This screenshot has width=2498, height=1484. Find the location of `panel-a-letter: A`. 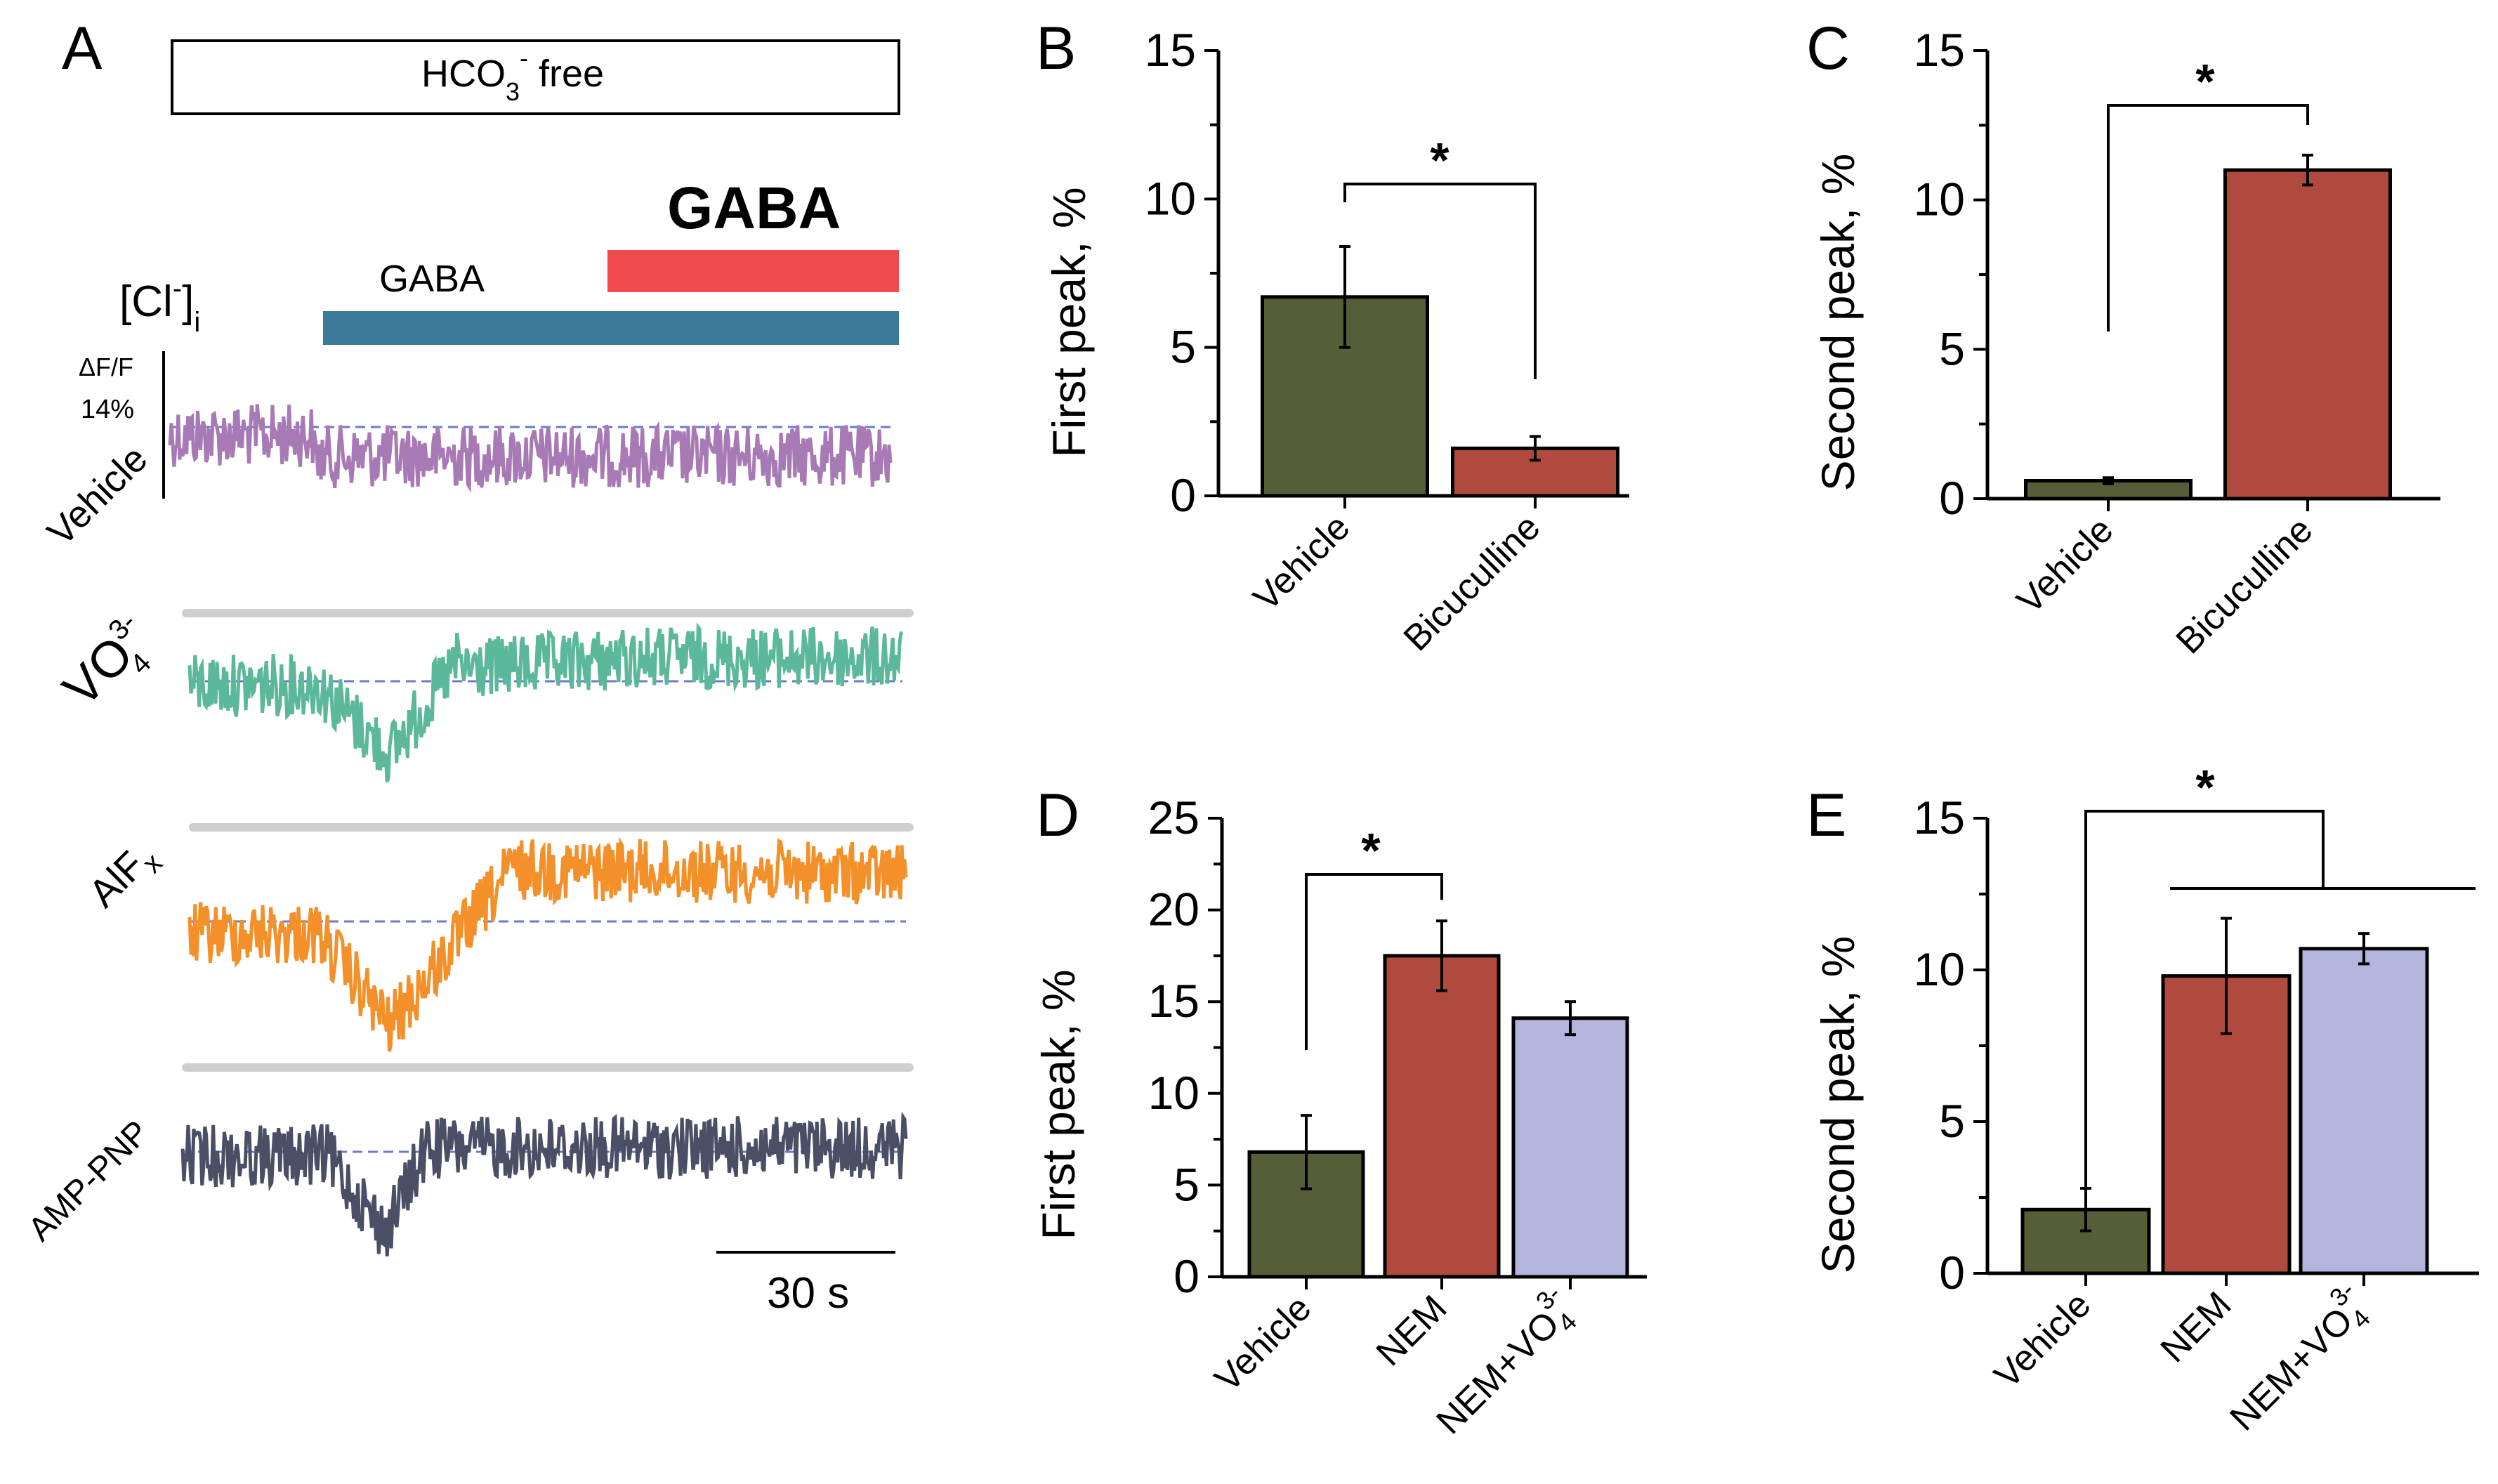

panel-a-letter: A is located at coordinates (82, 48).